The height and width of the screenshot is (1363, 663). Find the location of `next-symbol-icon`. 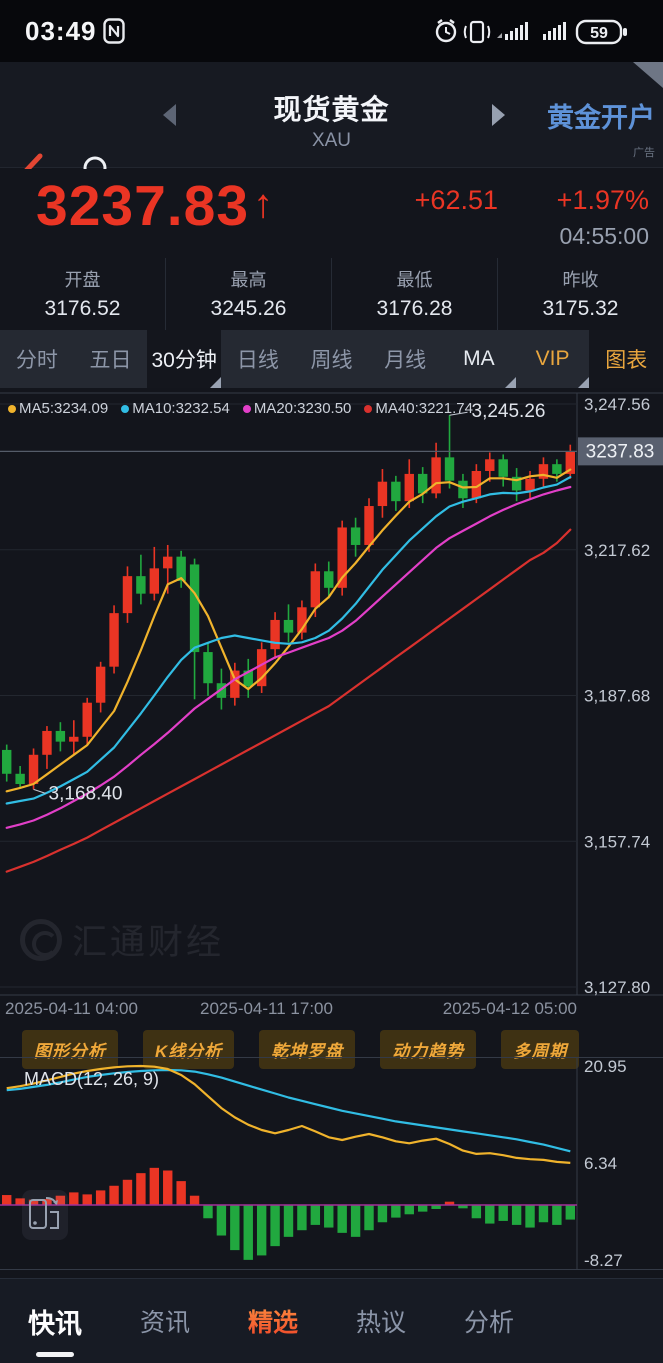

next-symbol-icon is located at coordinates (499, 115).